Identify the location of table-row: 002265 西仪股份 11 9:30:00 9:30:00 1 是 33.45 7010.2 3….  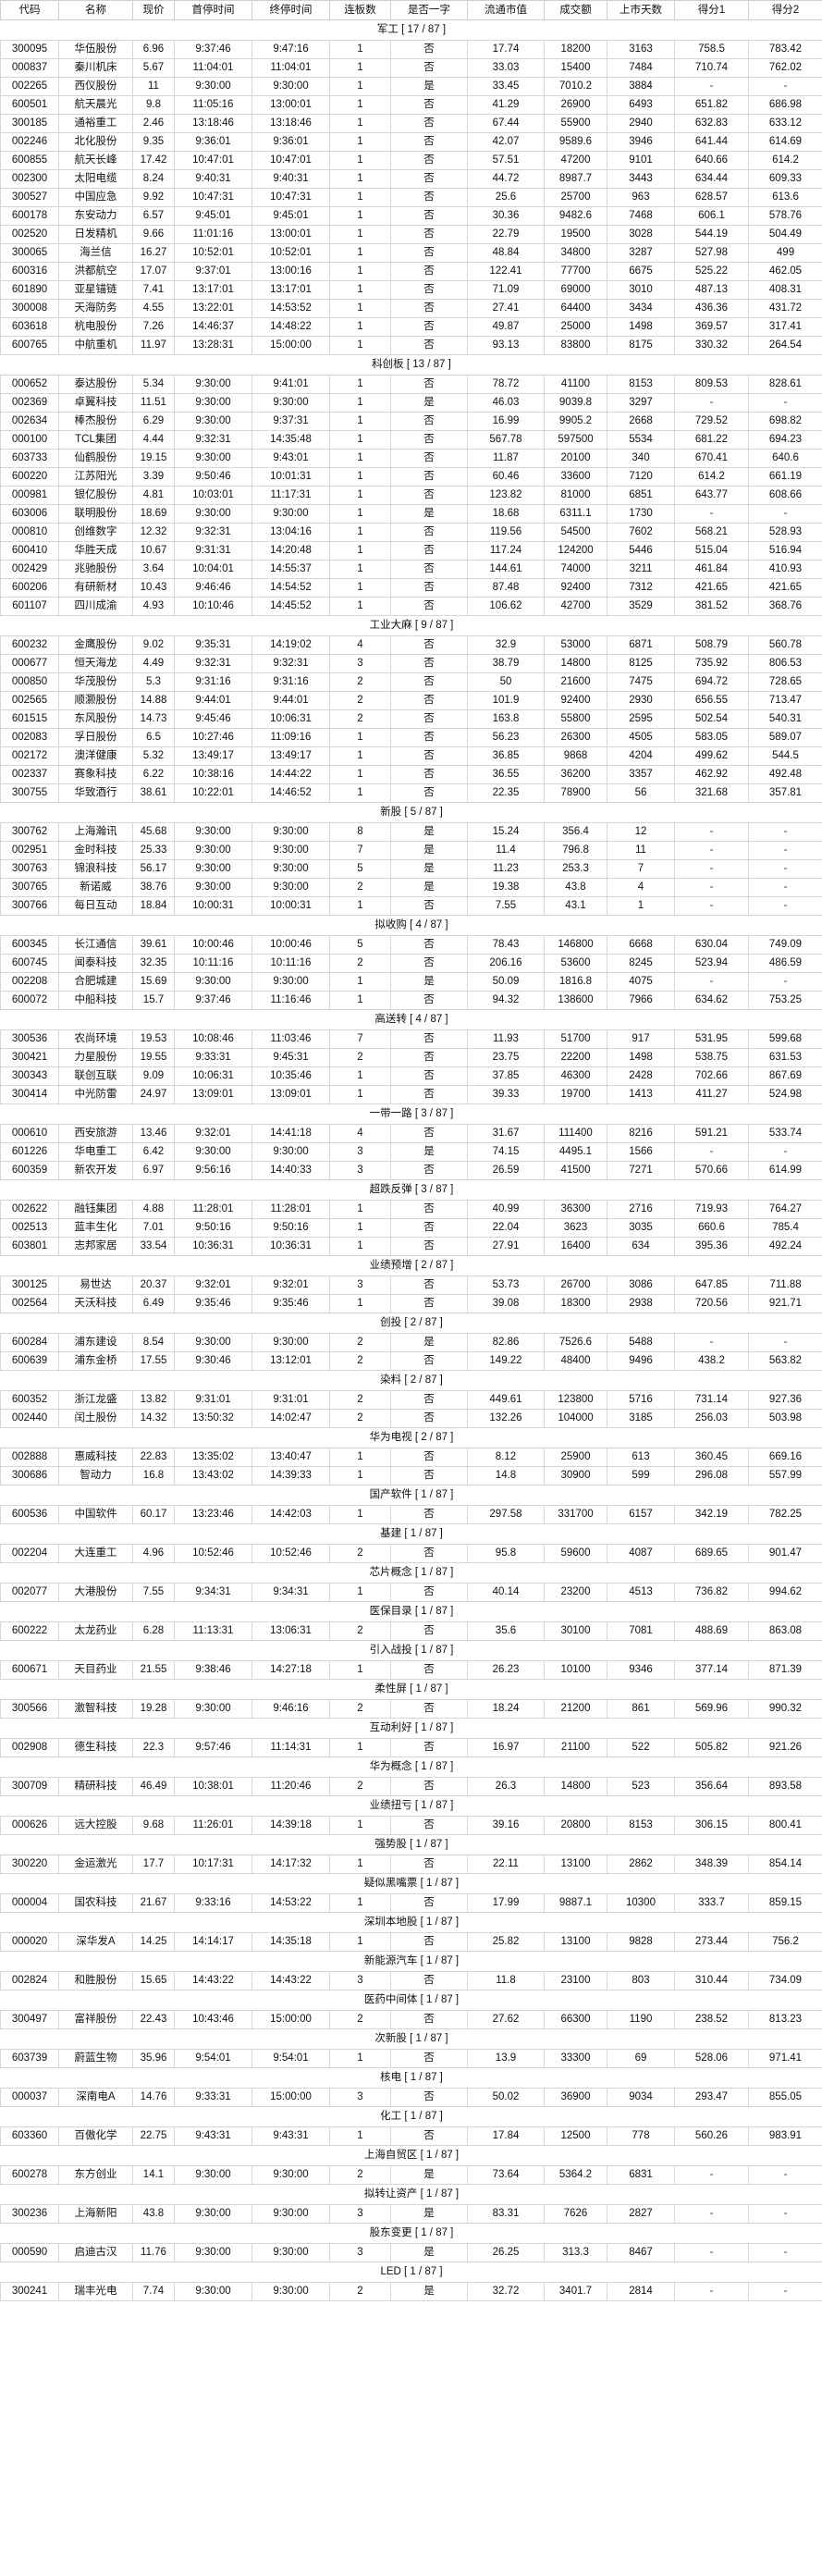
(411, 86).